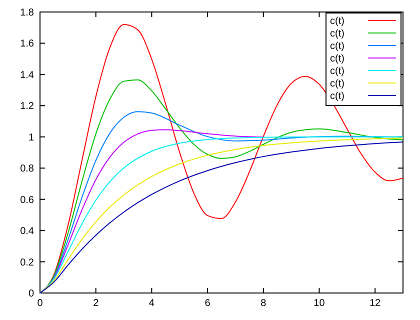  Describe the element at coordinates (27, 169) in the screenshot. I see `y-tick-label: 0.8` at that location.